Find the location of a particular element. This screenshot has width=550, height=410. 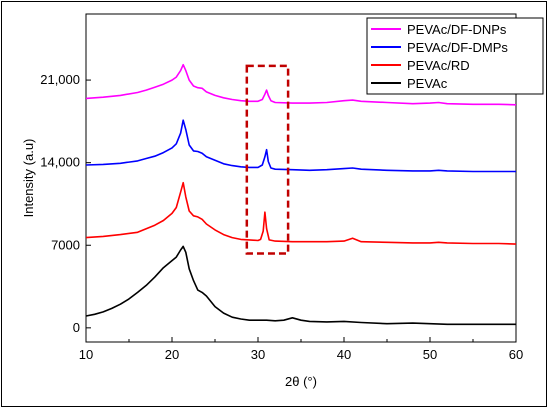

x-tick-label: 10 is located at coordinates (86, 354).